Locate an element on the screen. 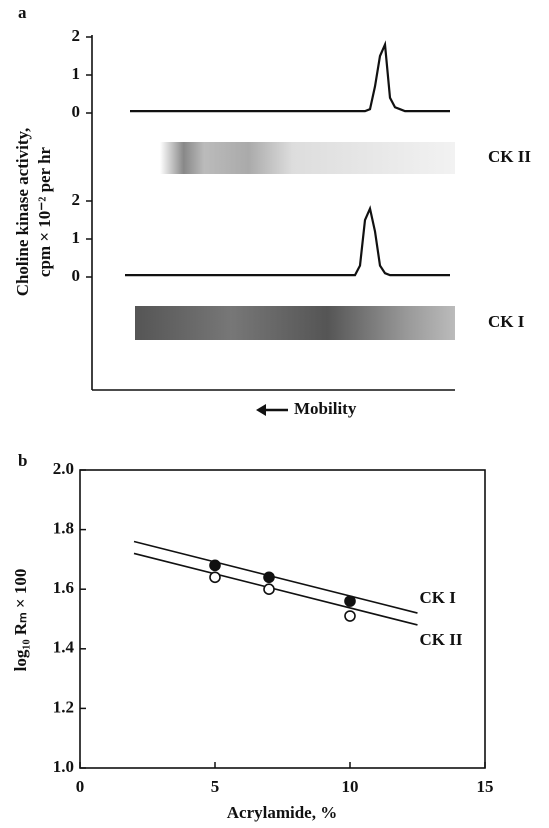 This screenshot has width=549, height=828. y-tick-label: 1.0 is located at coordinates (63, 766).